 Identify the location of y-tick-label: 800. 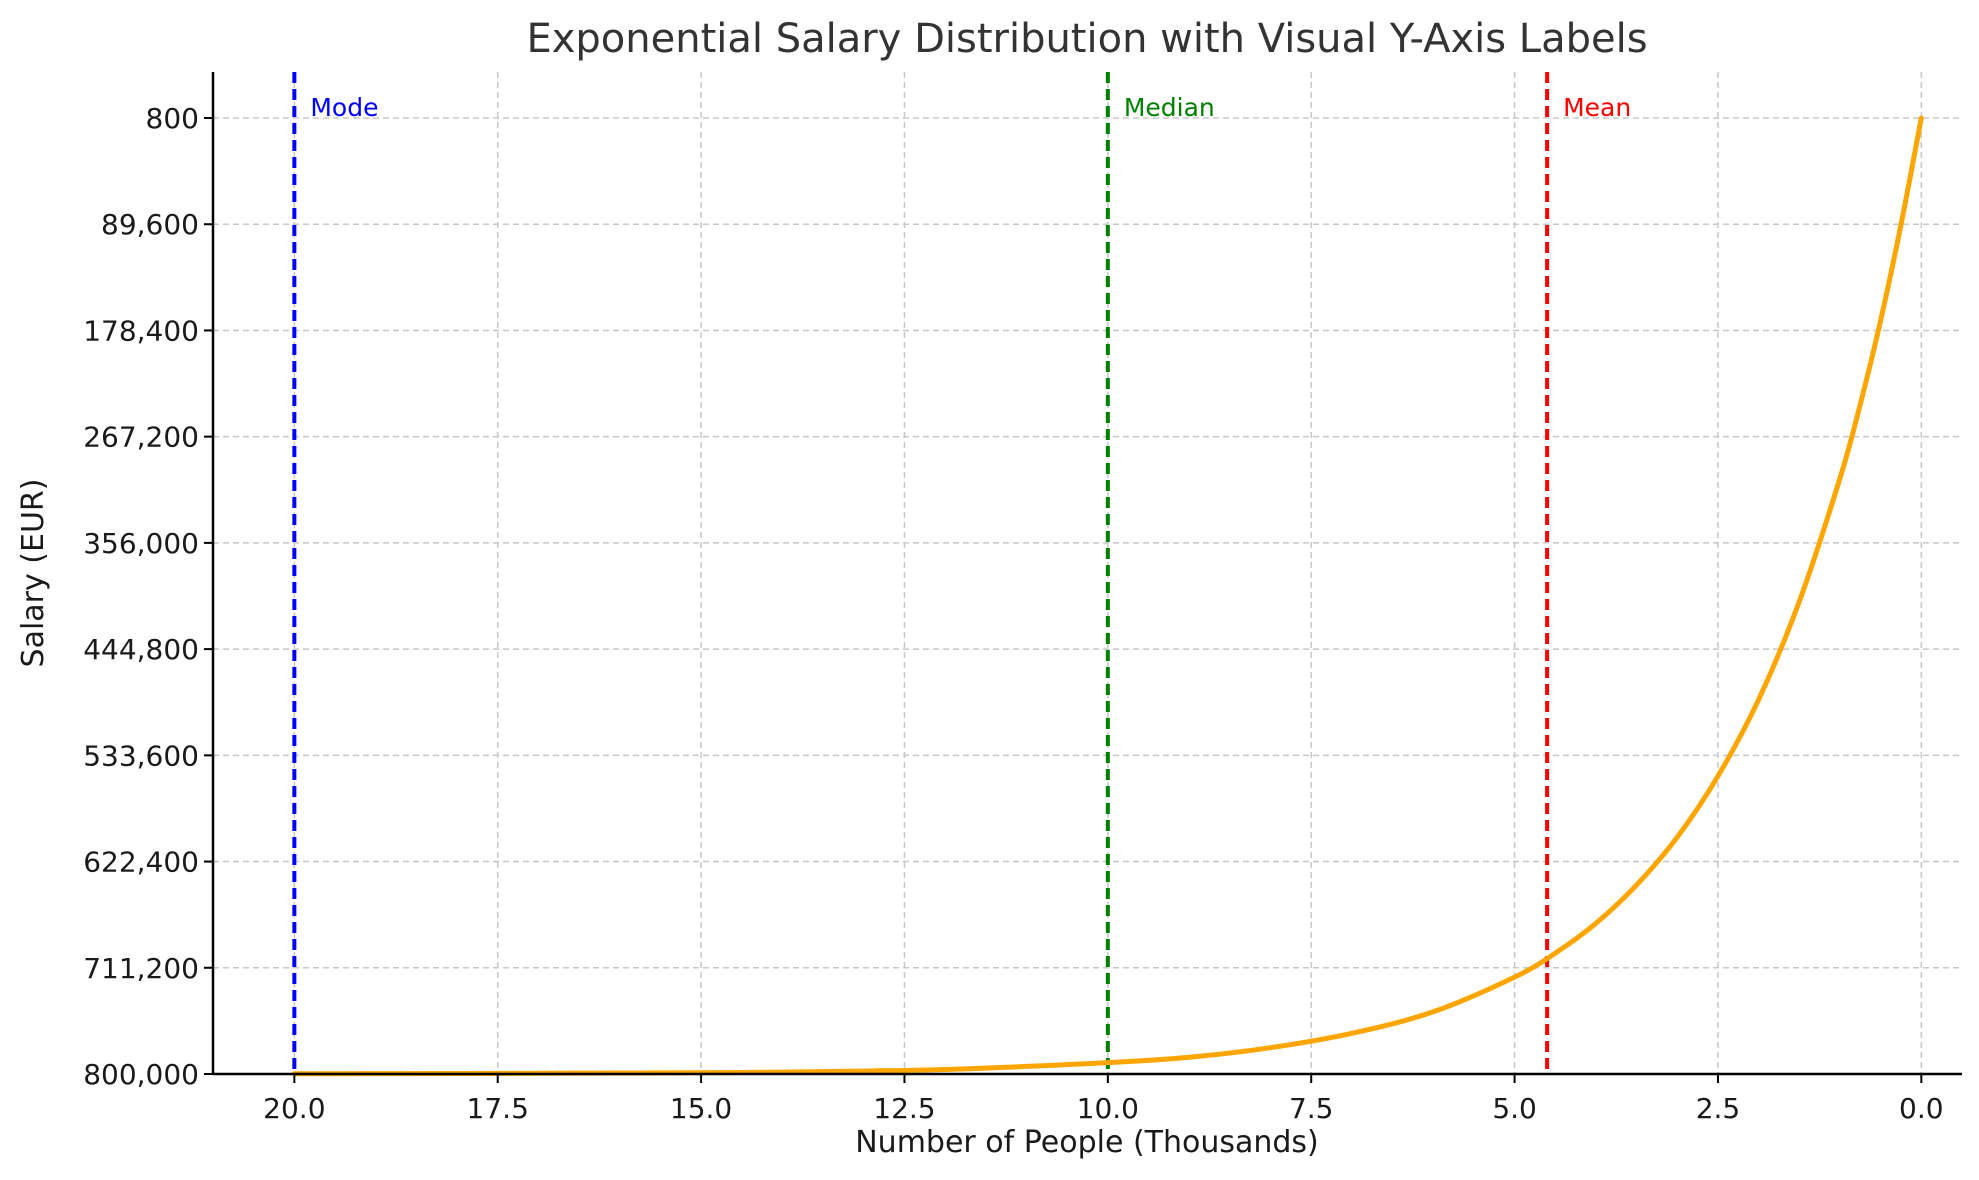
(172, 118).